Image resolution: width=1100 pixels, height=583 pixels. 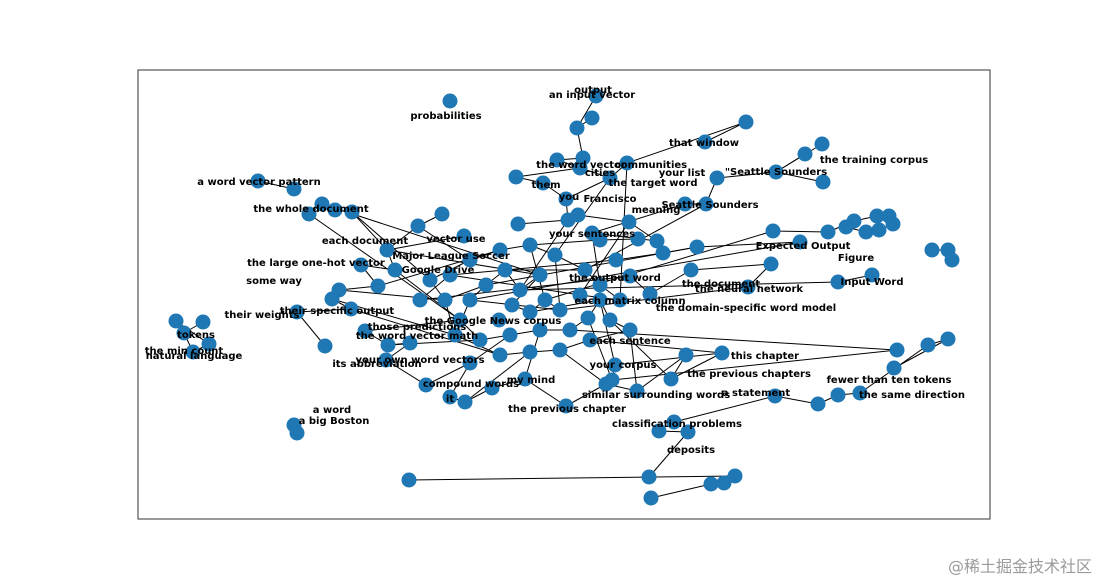 I want to click on node-label: similar surrounding words, so click(x=656, y=395).